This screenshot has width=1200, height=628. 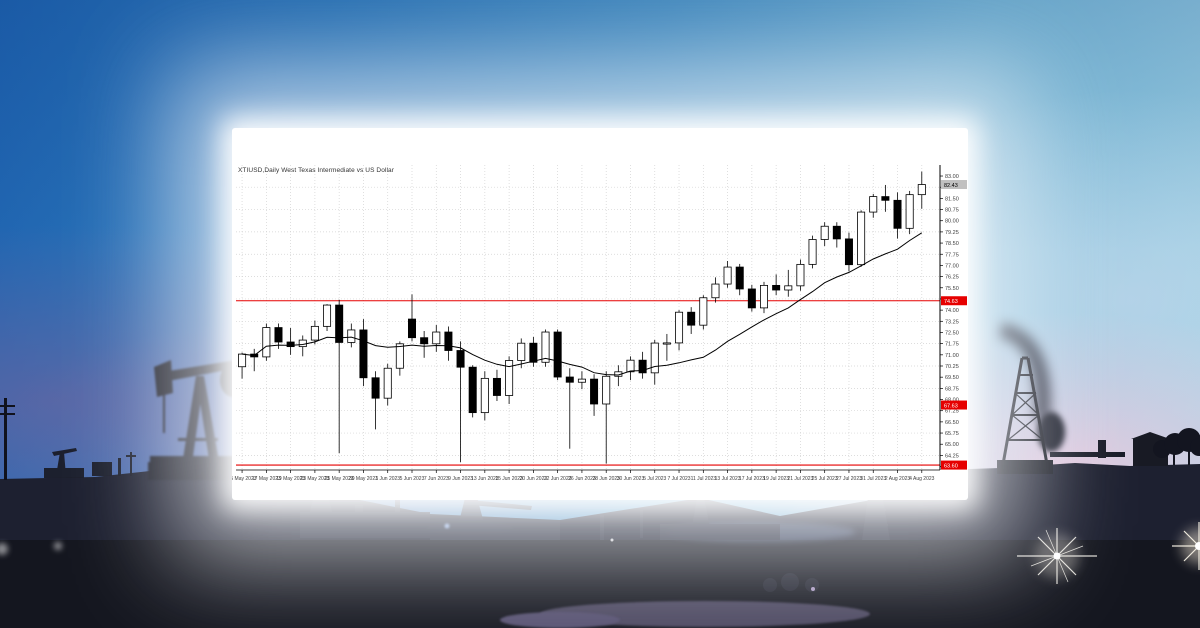 What do you see at coordinates (952, 255) in the screenshot?
I see `y-tick-label: 77.75` at bounding box center [952, 255].